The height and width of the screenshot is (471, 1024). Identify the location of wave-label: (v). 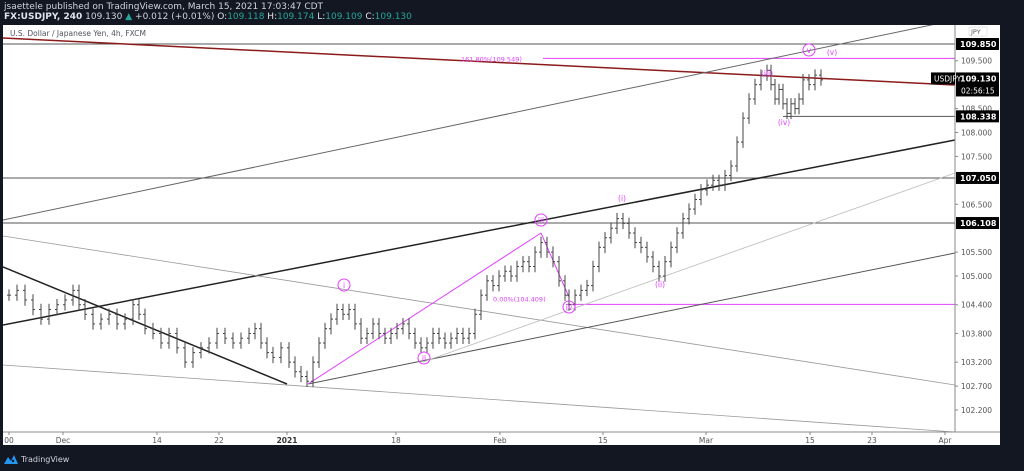
(832, 52).